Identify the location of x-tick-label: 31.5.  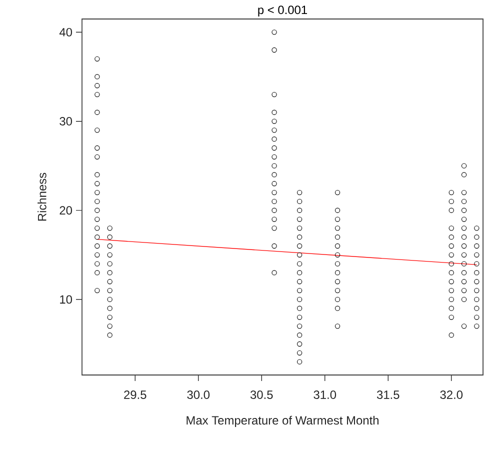
(388, 394).